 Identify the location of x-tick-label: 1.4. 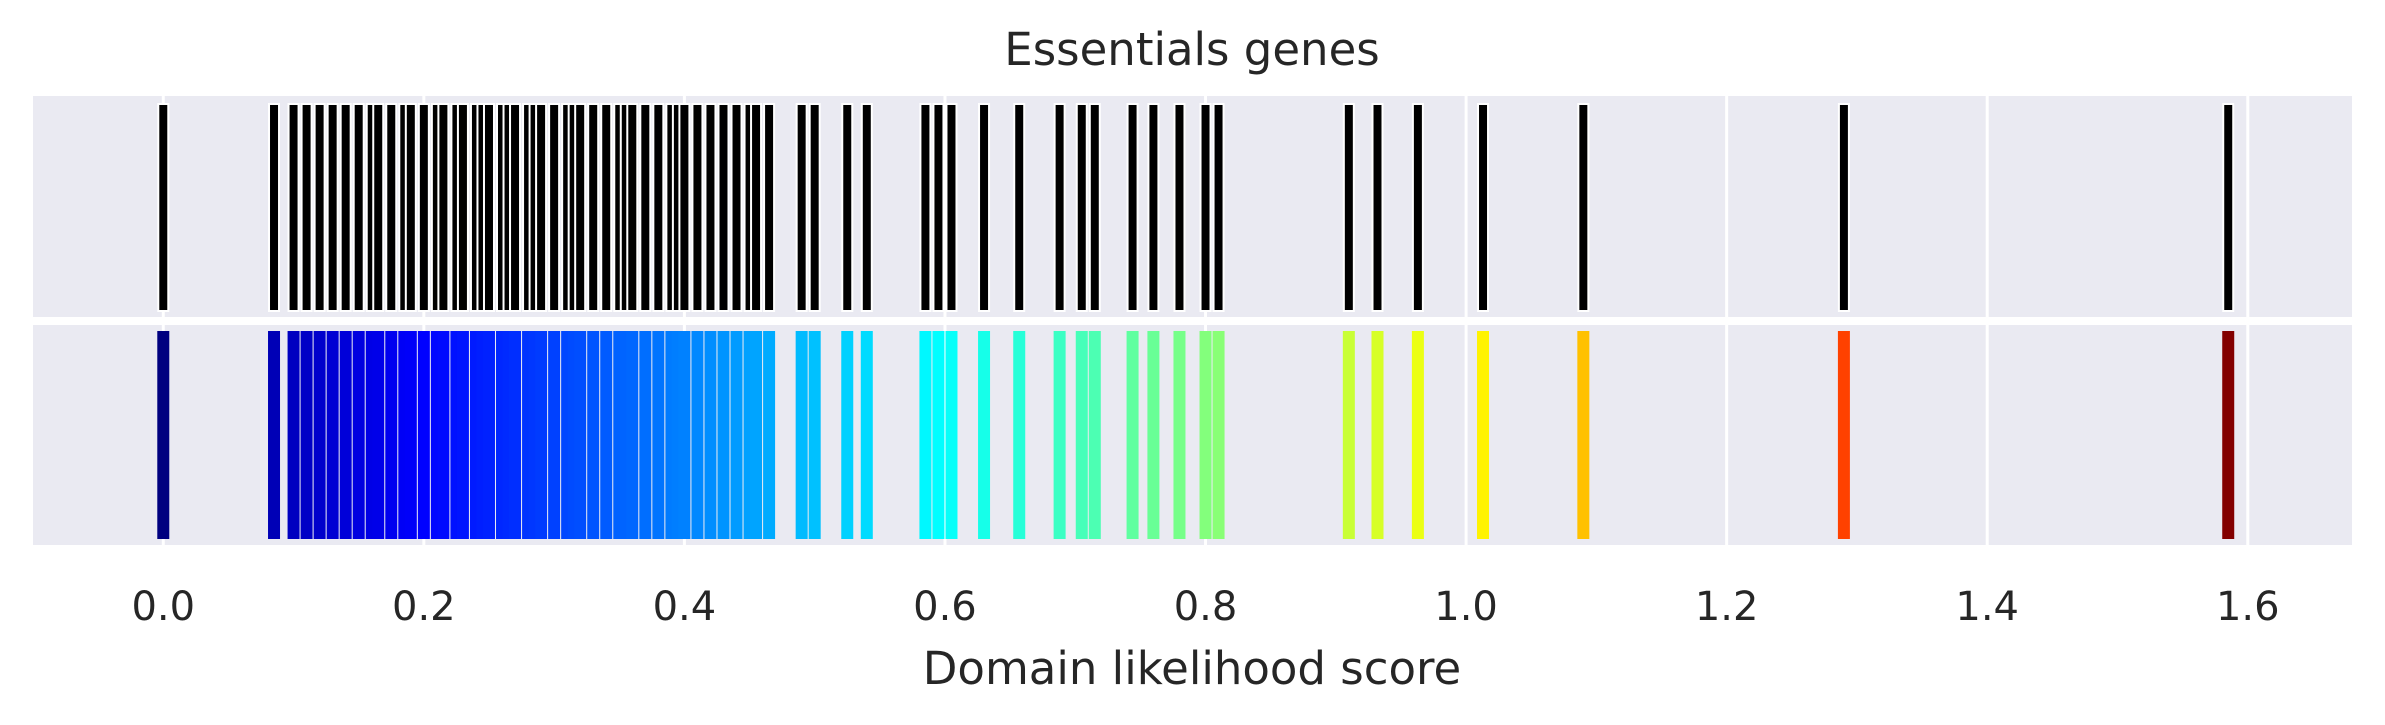
(1987, 607).